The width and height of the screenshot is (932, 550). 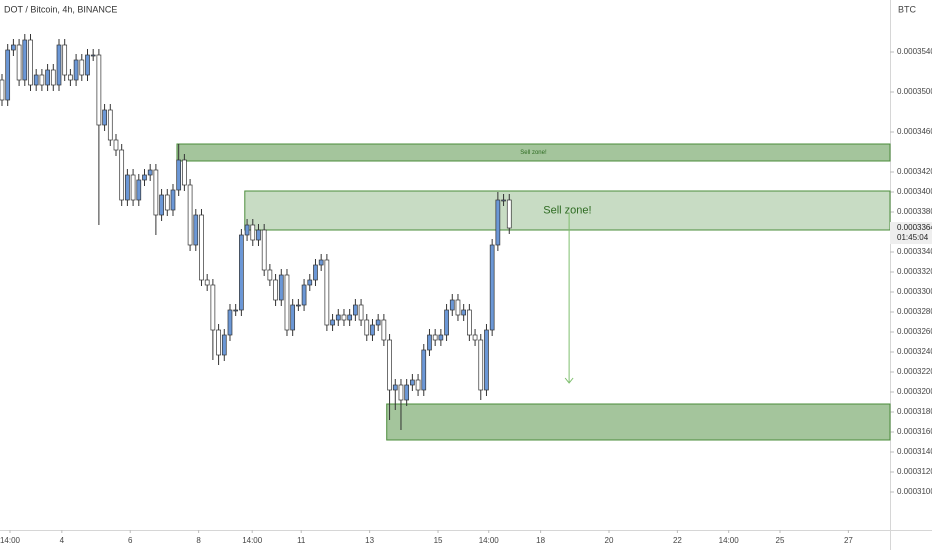 I want to click on y-tick-label: 0.0003160, so click(x=914, y=431).